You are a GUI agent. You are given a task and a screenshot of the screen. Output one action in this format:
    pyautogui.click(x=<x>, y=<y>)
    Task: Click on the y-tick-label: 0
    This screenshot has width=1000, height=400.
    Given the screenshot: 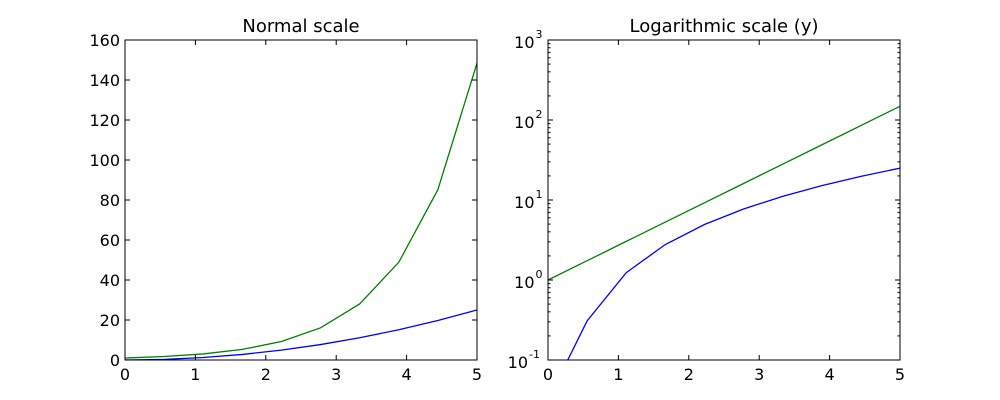 What is the action you would take?
    pyautogui.click(x=115, y=360)
    